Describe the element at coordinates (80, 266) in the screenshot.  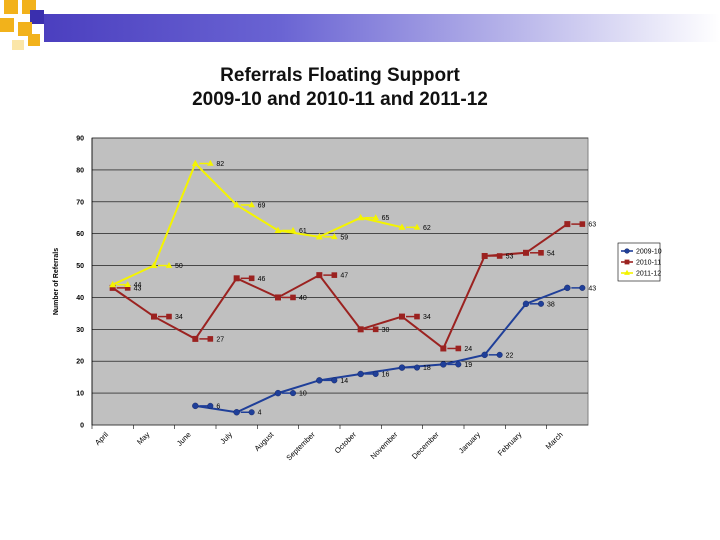
I see `y-tick-label: 50` at that location.